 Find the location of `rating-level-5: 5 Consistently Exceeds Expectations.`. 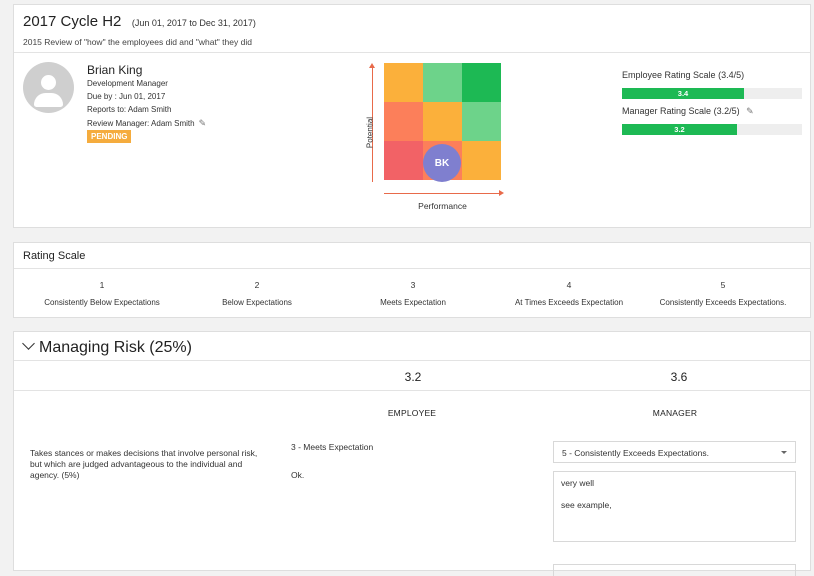

rating-level-5: 5 Consistently Exceeds Expectations. is located at coordinates (723, 293).